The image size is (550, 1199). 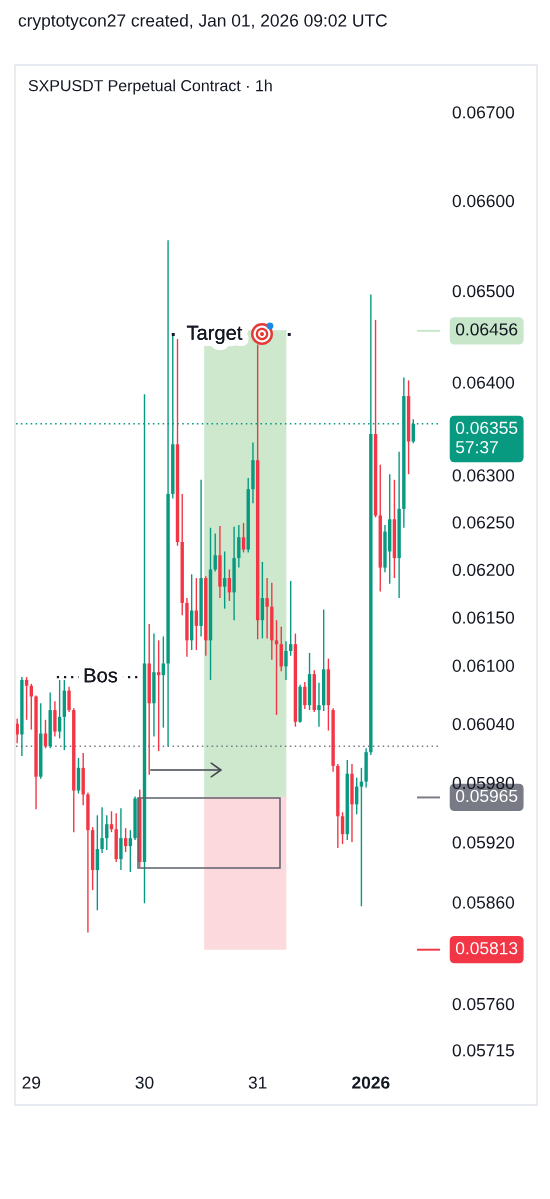 I want to click on y-tick-label: 0.06400, so click(x=483, y=382).